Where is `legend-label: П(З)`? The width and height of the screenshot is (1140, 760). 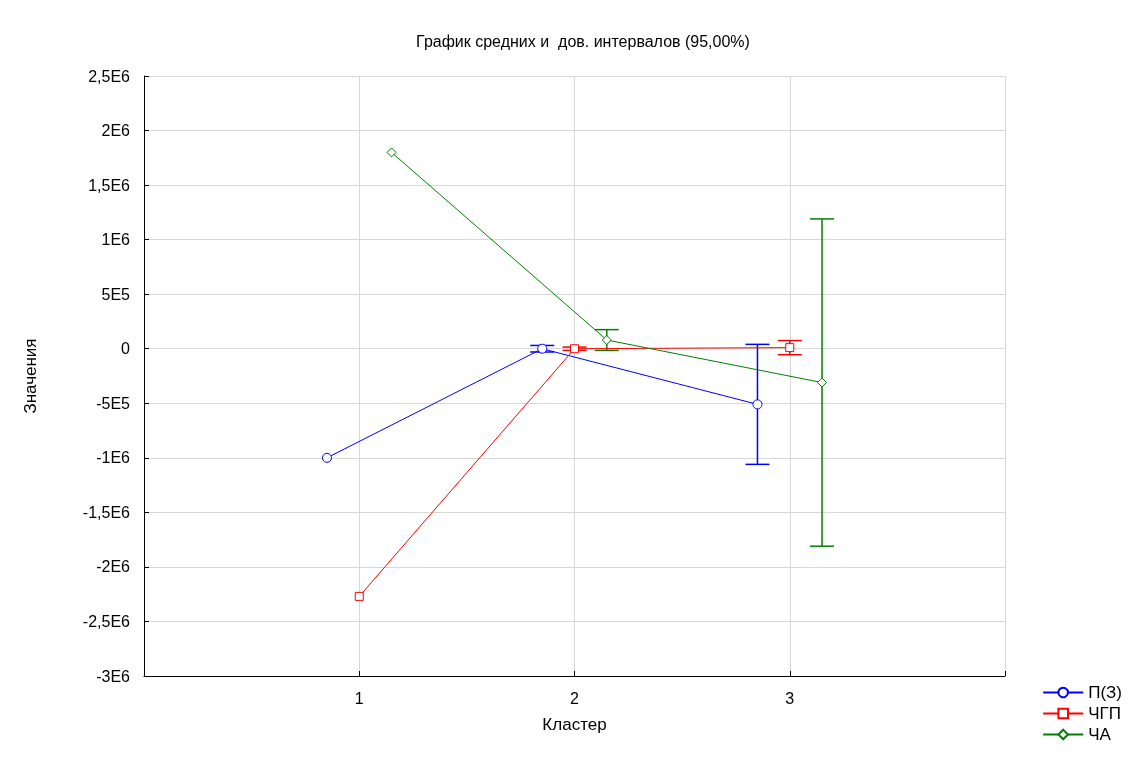 legend-label: П(З) is located at coordinates (1105, 692).